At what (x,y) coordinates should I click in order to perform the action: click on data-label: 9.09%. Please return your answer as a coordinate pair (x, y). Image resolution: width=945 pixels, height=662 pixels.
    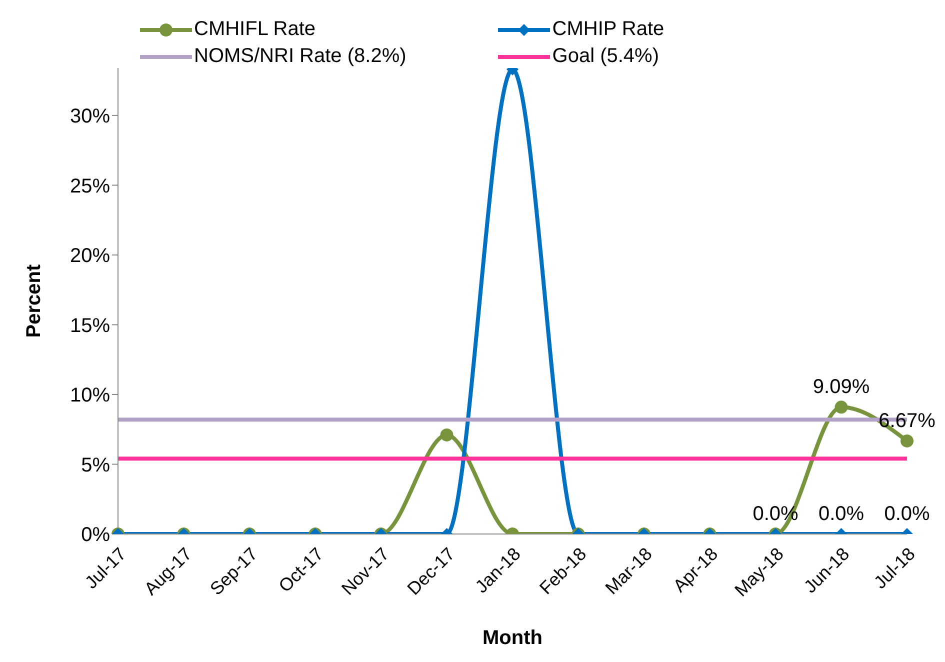
    Looking at the image, I should click on (841, 387).